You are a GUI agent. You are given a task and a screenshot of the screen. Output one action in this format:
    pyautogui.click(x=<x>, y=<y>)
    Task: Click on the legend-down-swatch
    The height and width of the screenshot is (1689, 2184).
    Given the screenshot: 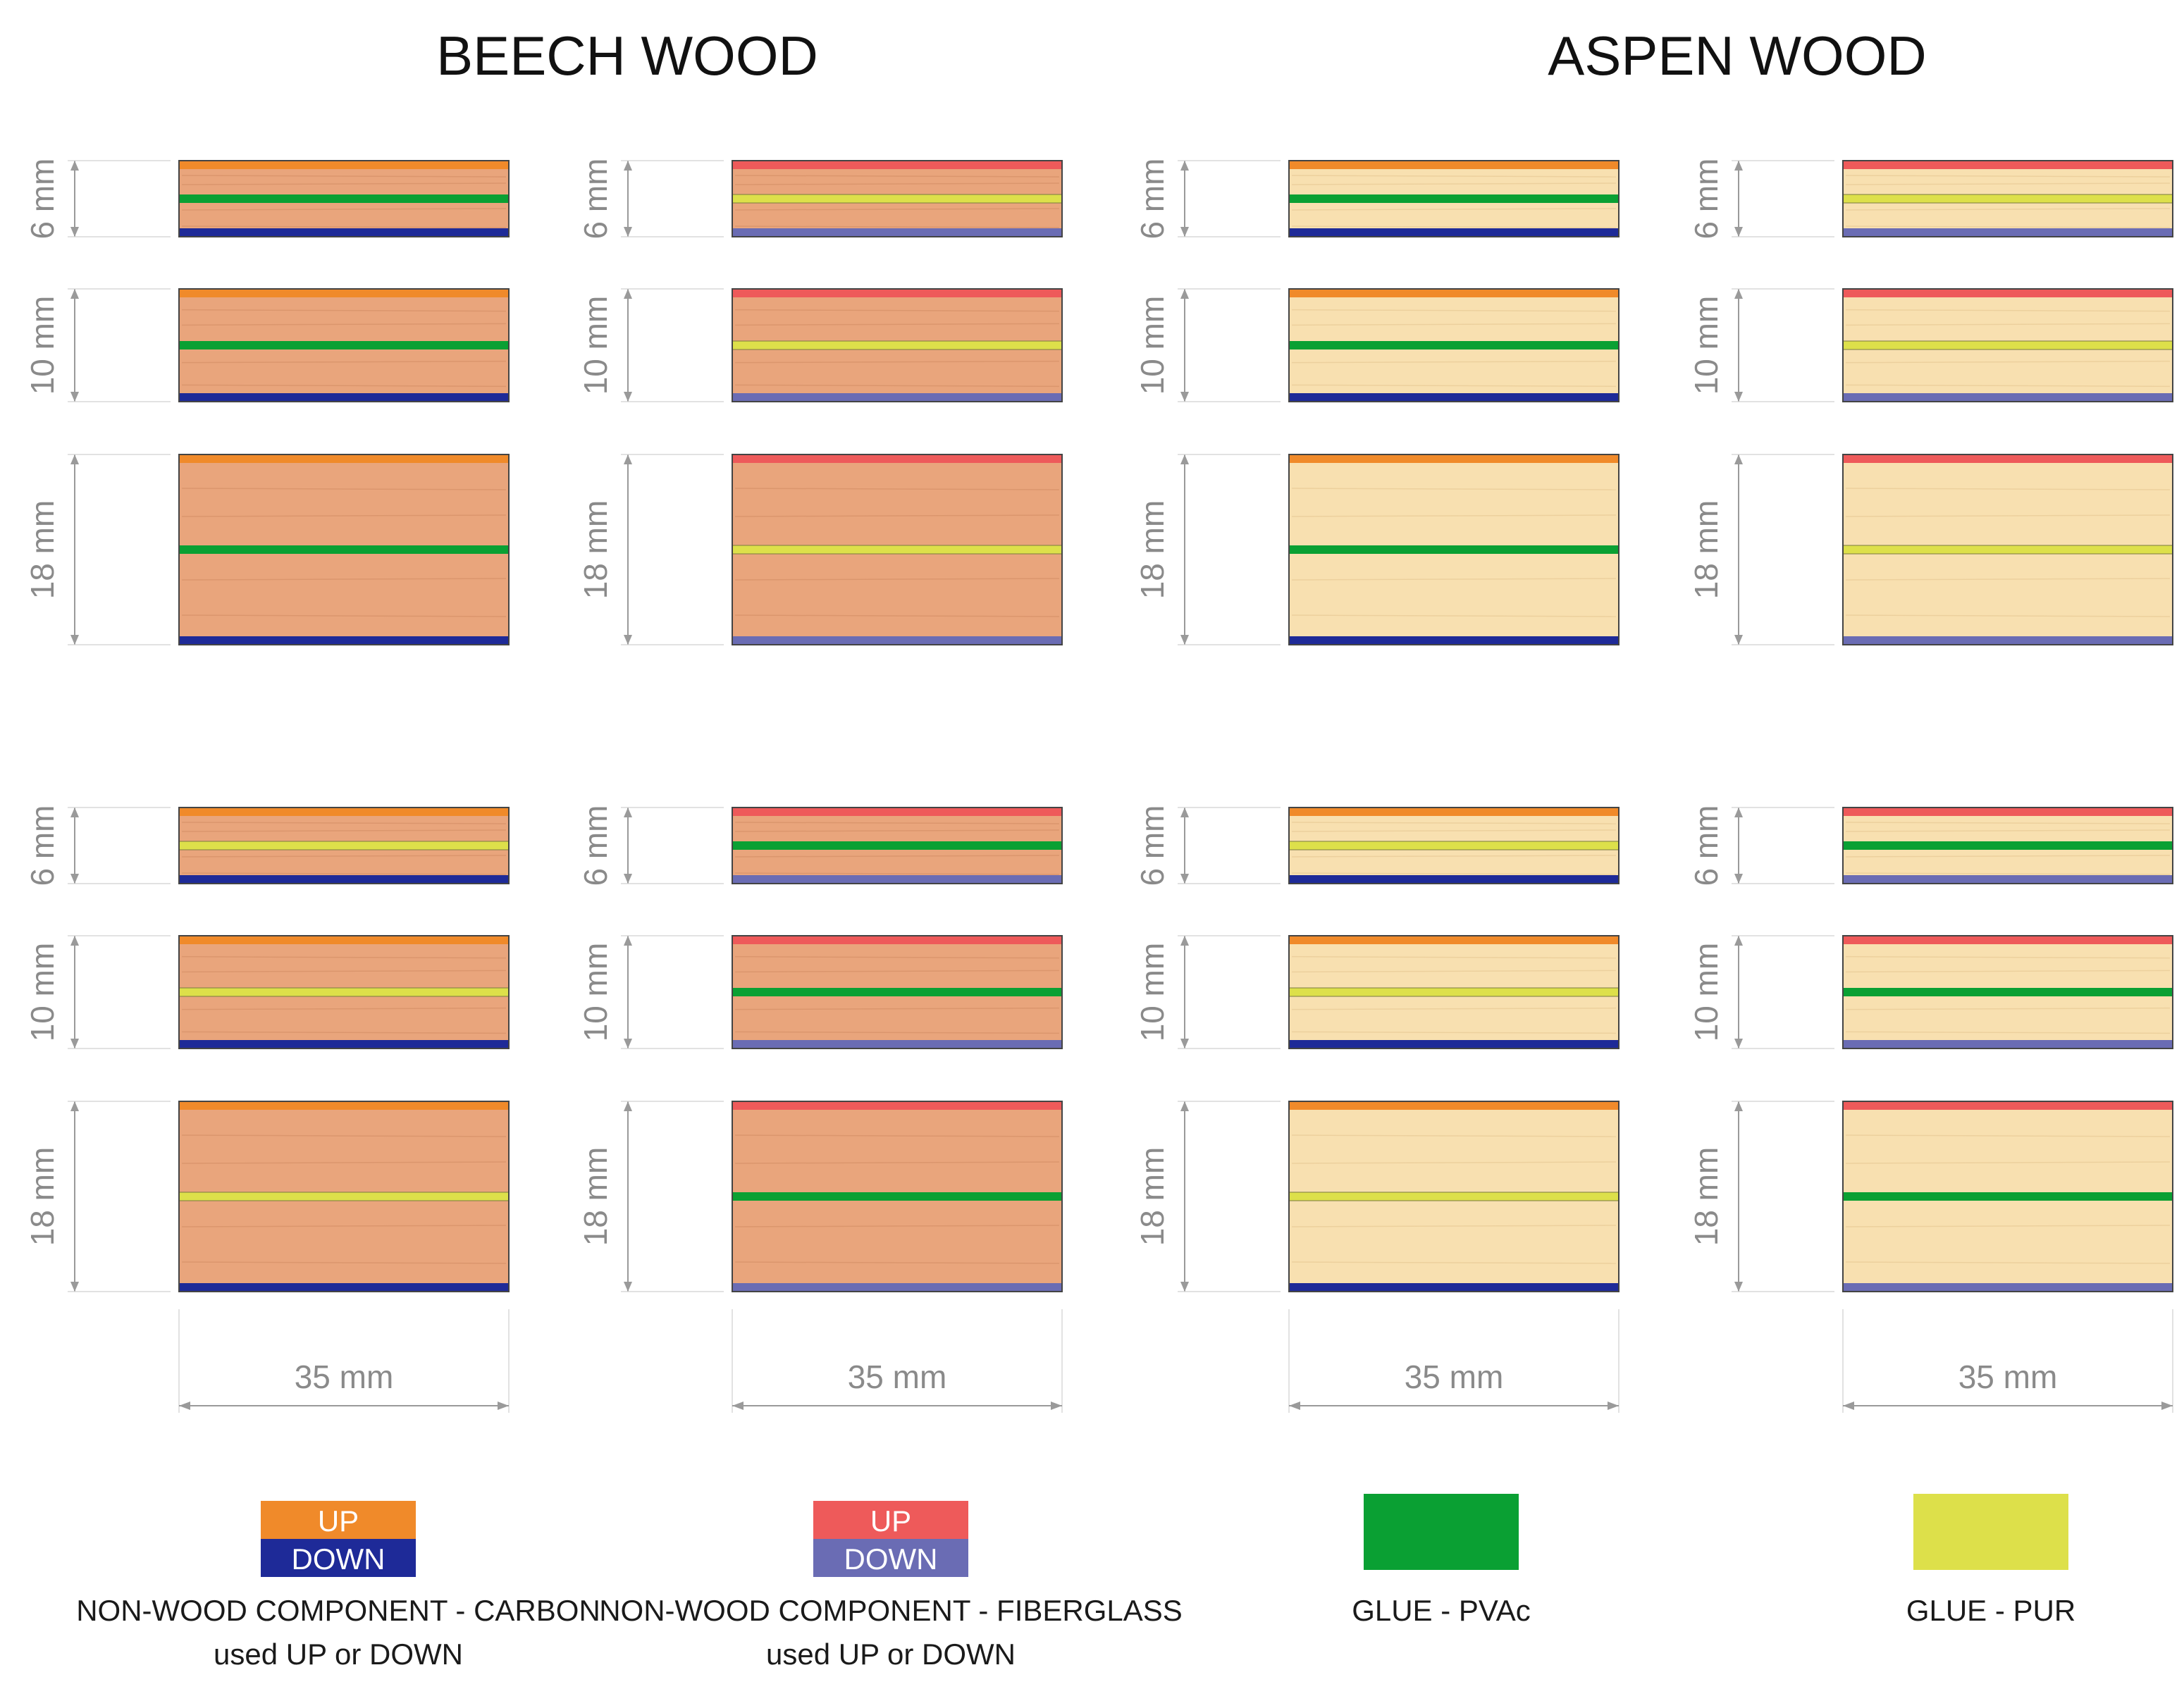 What is the action you would take?
    pyautogui.click(x=338, y=1558)
    